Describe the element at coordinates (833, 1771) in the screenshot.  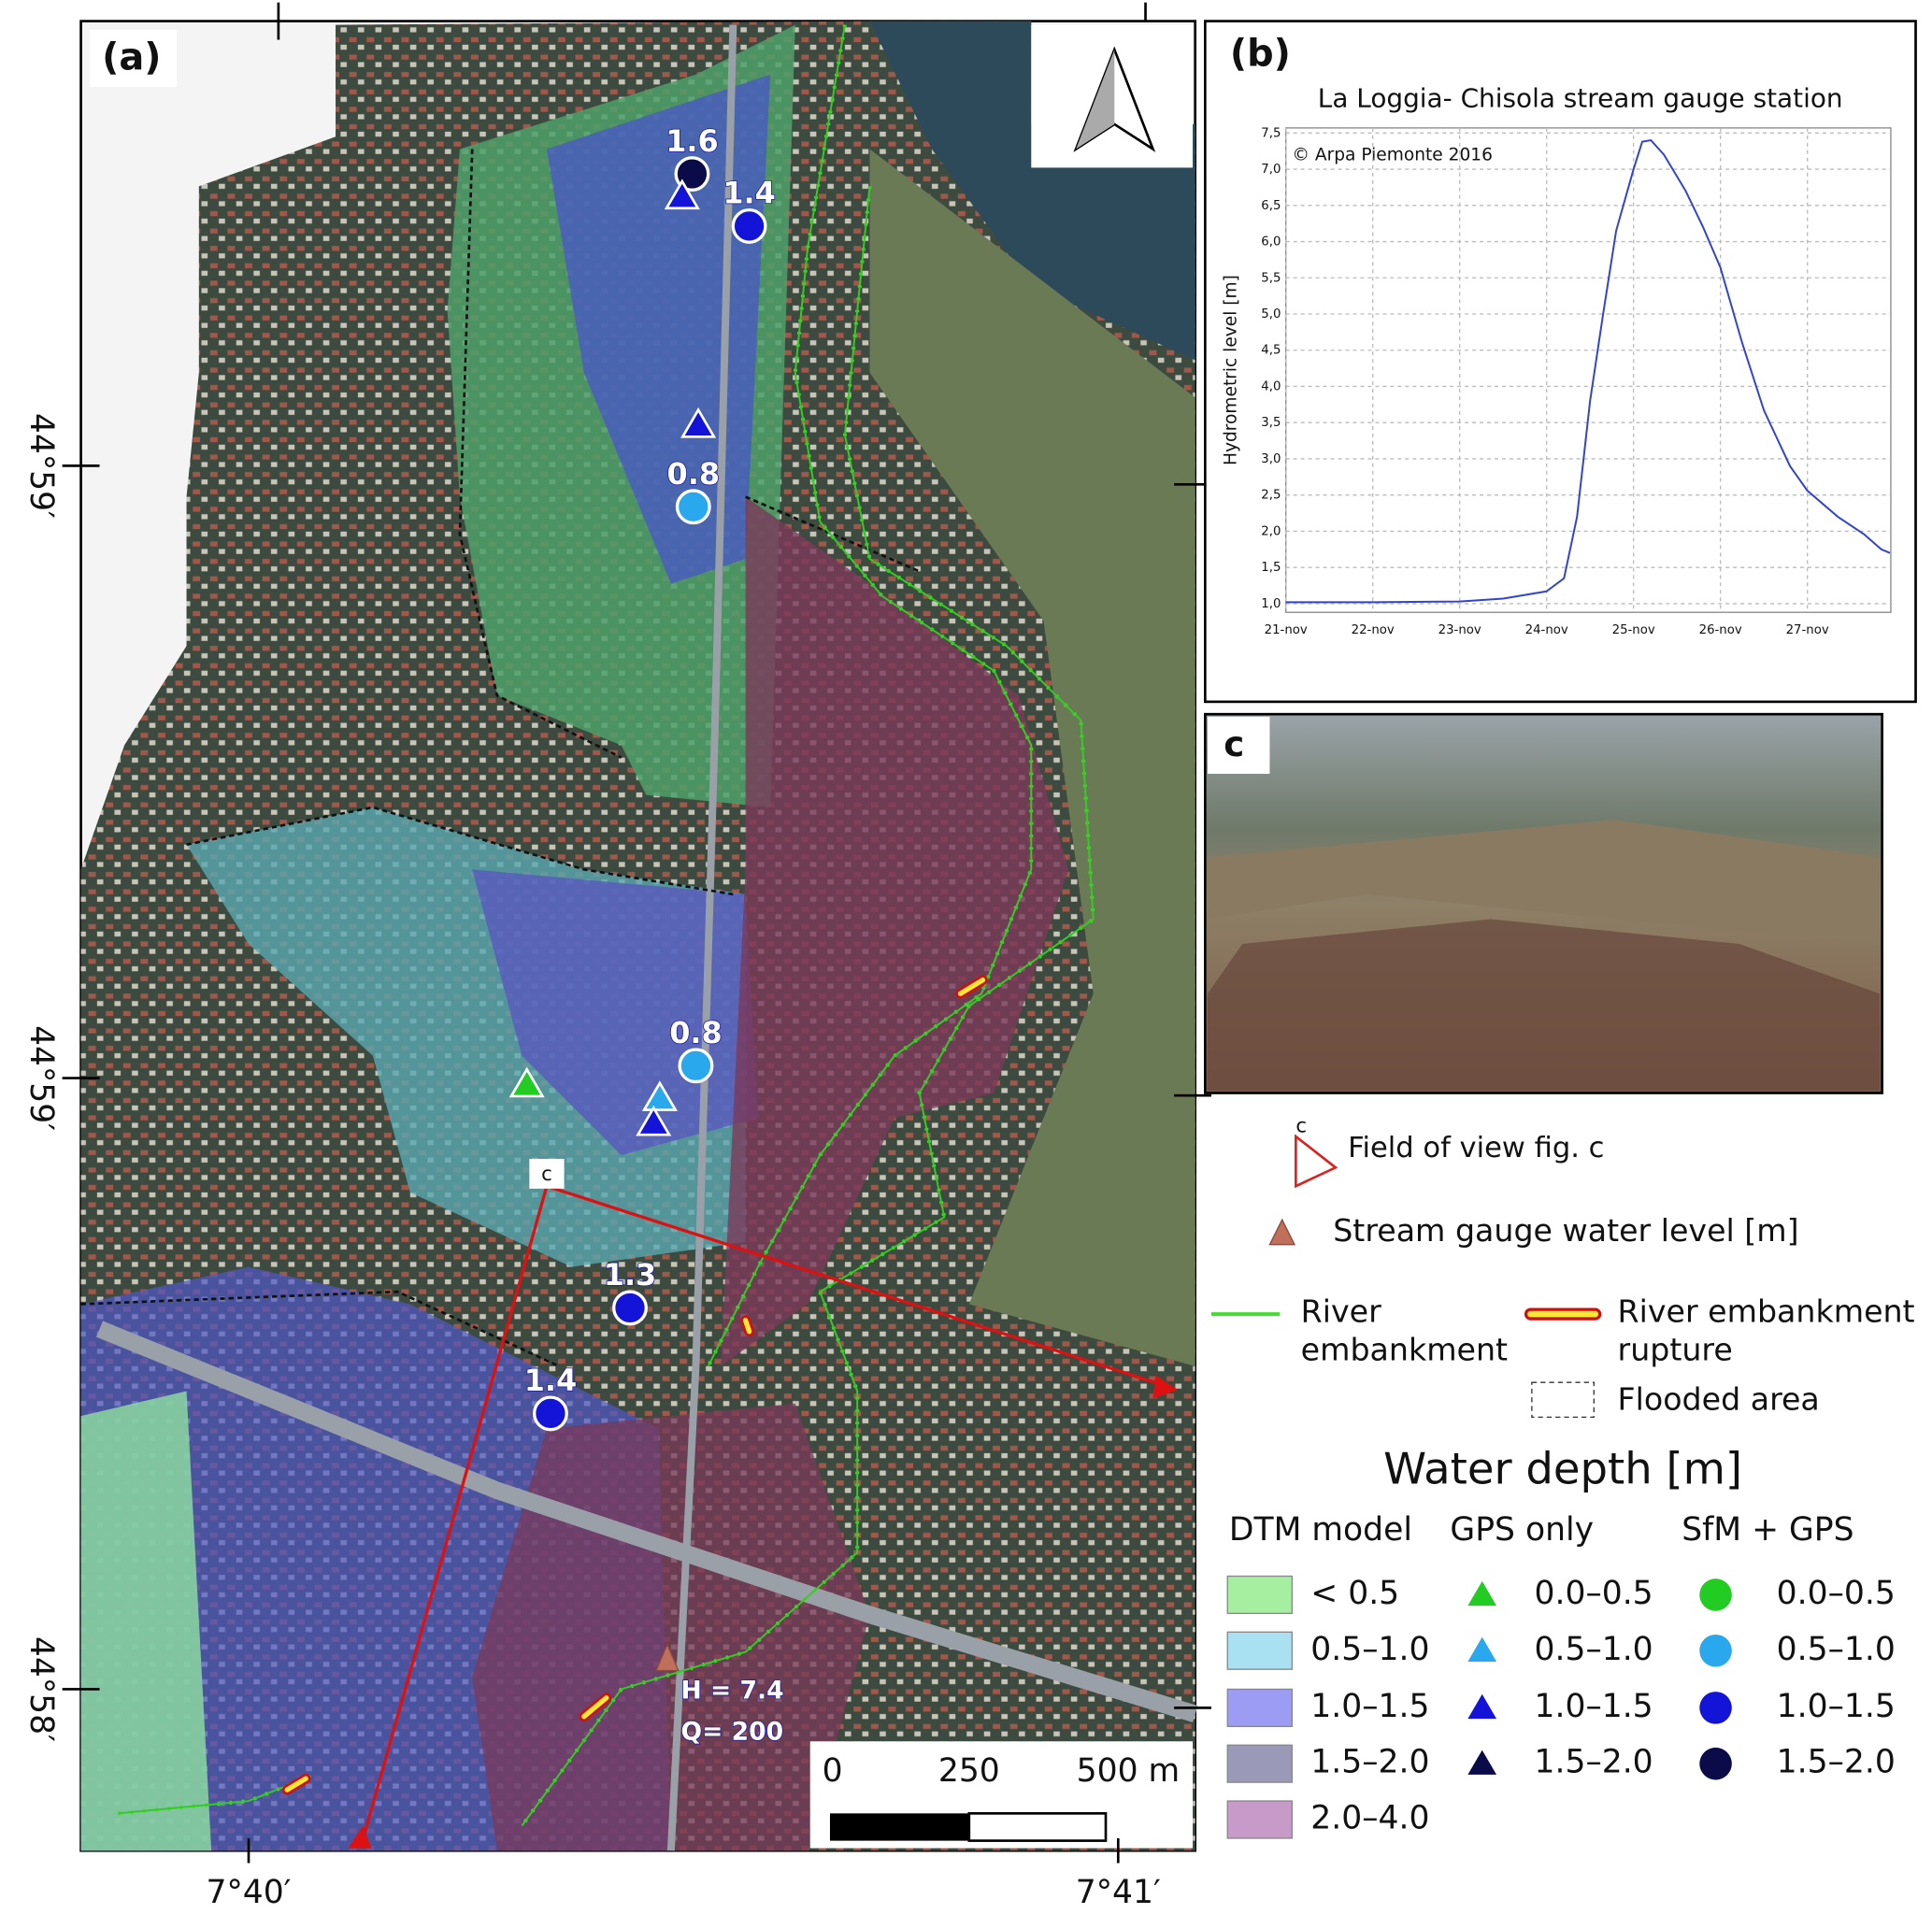
I see `scale-label: 0` at that location.